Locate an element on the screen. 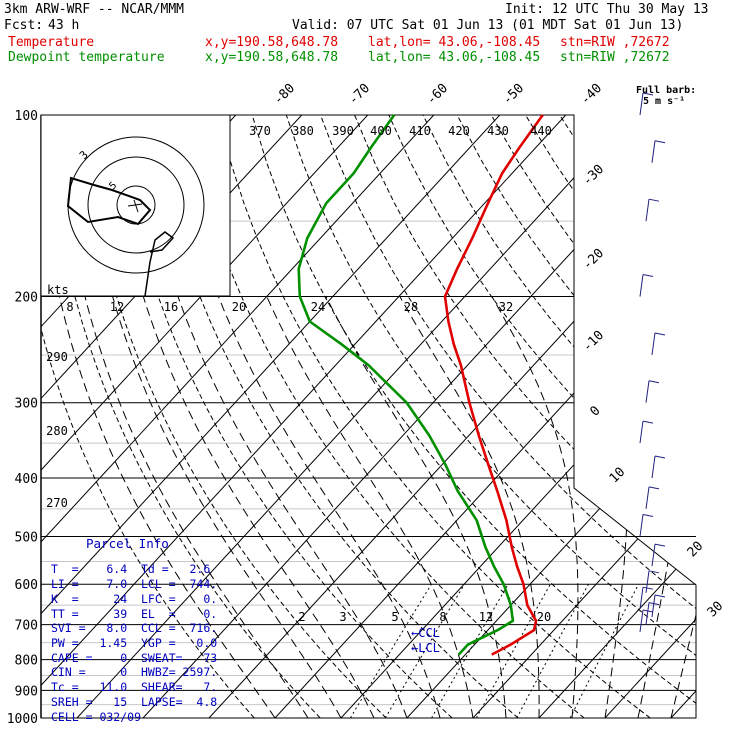 Image resolution: width=740 pixels, height=740 pixels. mixing-ratio-label: 3 is located at coordinates (342, 617).